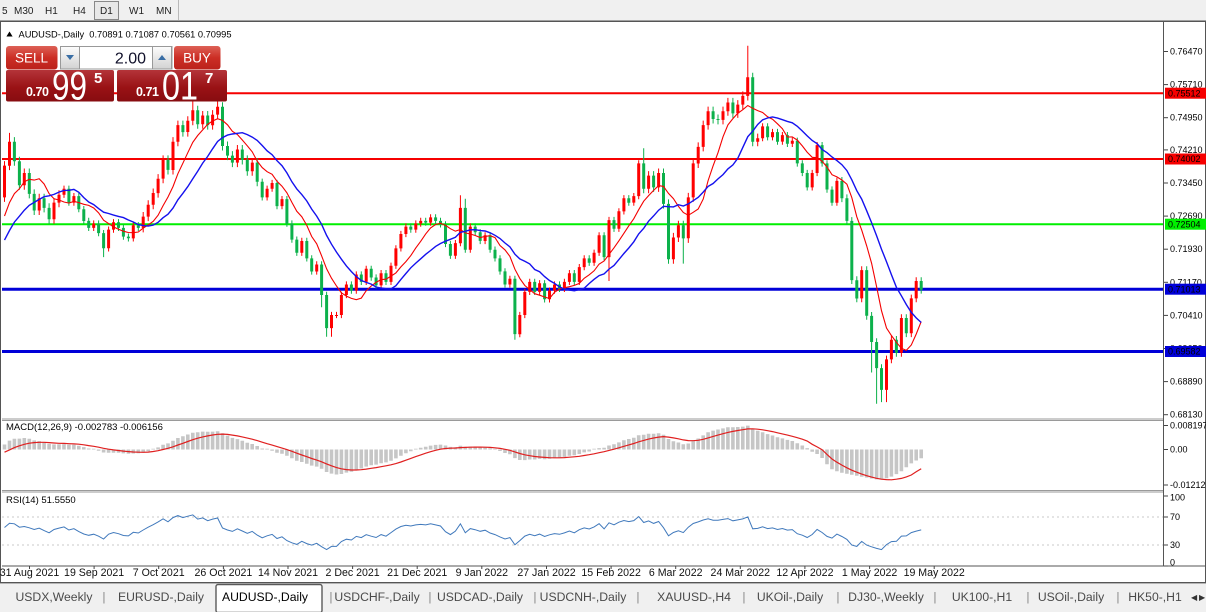  What do you see at coordinates (288, 573) in the screenshot?
I see `svg-text: 14 Nov 2021` at bounding box center [288, 573].